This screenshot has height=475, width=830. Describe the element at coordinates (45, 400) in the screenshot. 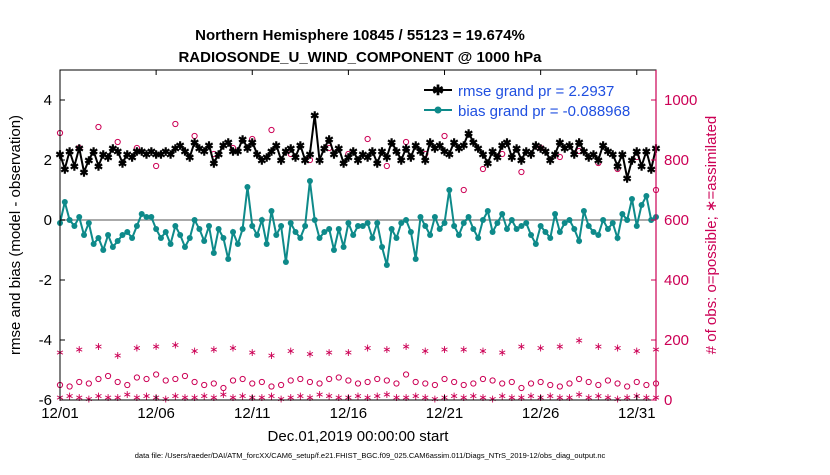

I see `y-left-tick-label: -6` at that location.